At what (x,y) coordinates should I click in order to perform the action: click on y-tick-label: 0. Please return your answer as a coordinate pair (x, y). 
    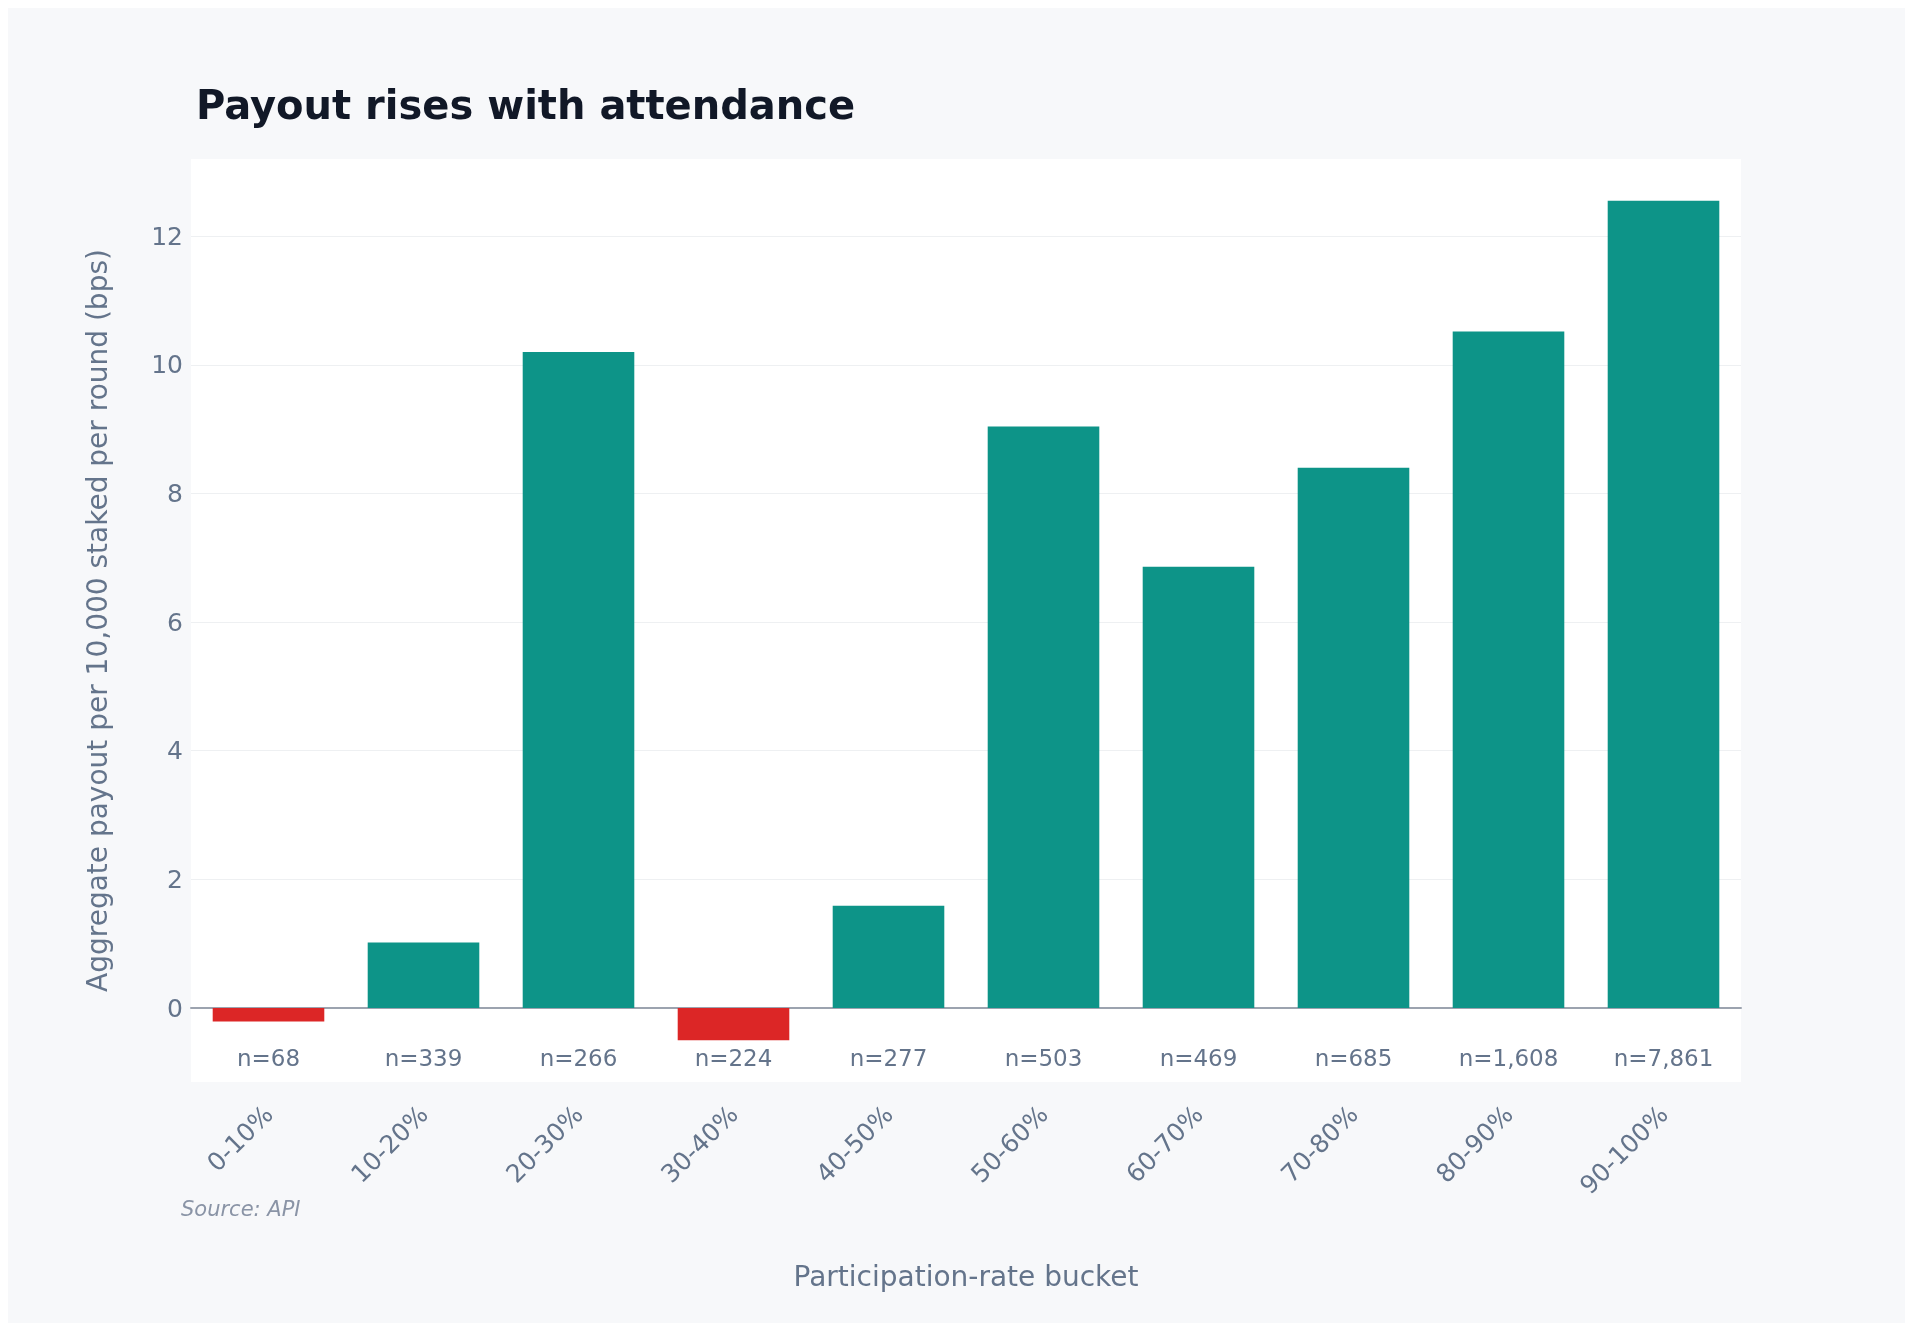
    Looking at the image, I should click on (175, 1008).